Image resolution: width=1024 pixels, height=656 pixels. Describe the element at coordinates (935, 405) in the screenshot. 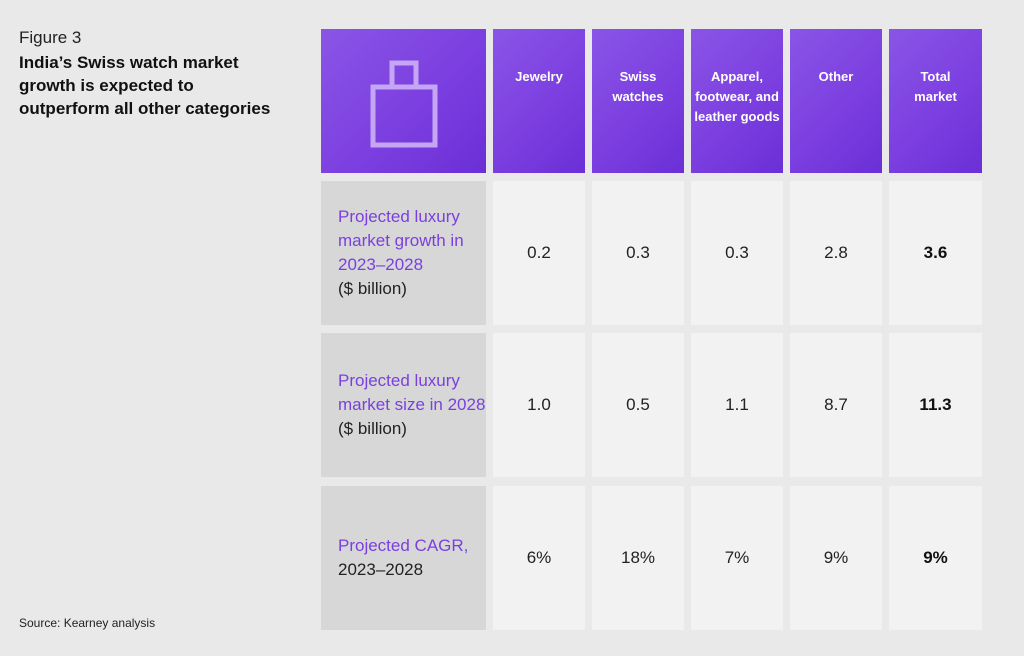

I see `table-cell-total: 11.3` at that location.